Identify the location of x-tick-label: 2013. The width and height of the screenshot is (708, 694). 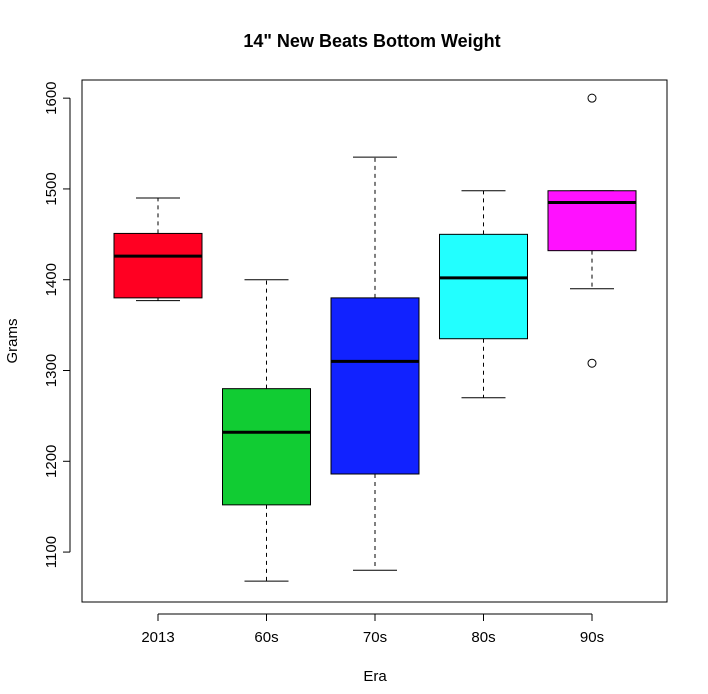
(157, 637).